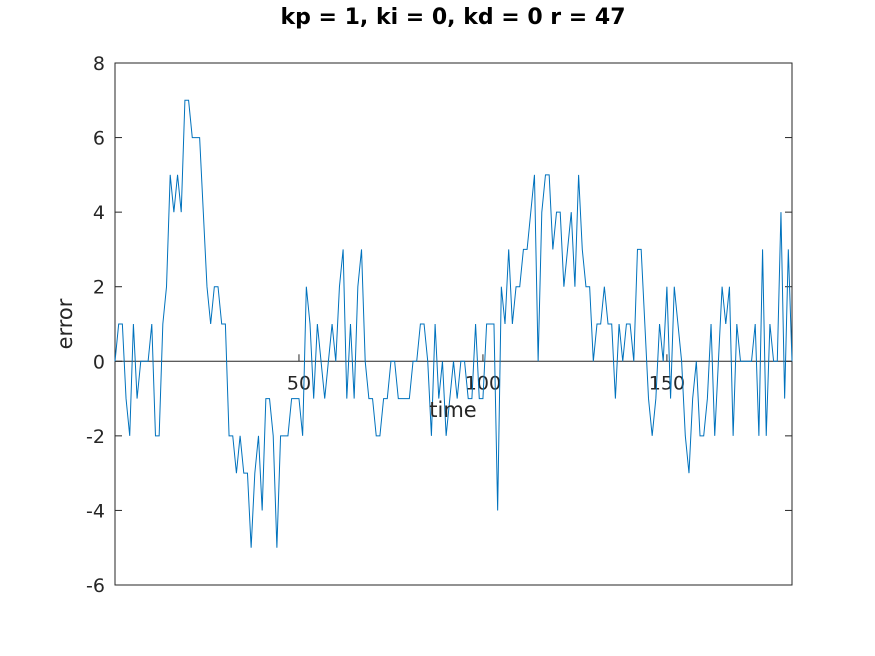  I want to click on y-axis-label: error, so click(65, 323).